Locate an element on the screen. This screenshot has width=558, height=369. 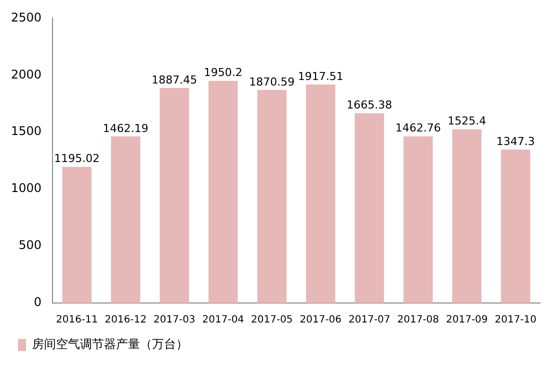
x-tick-label: 2017-08 is located at coordinates (418, 320).